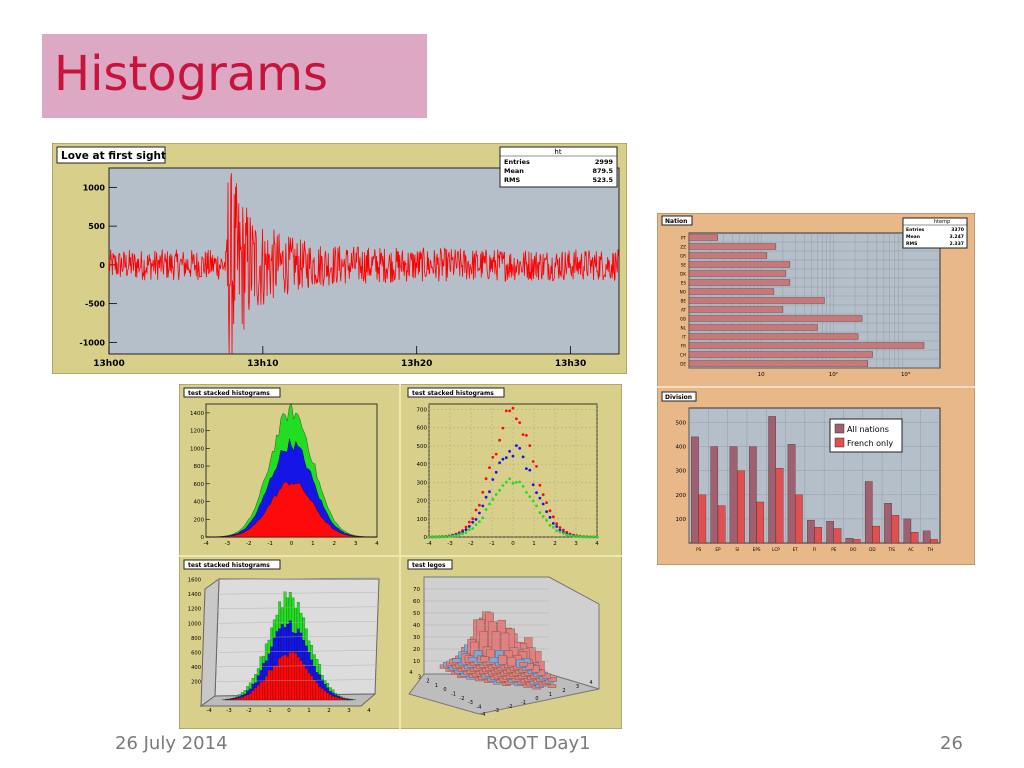 This screenshot has width=1024, height=768. What do you see at coordinates (493, 660) in the screenshot?
I see `lego-bar-blue` at bounding box center [493, 660].